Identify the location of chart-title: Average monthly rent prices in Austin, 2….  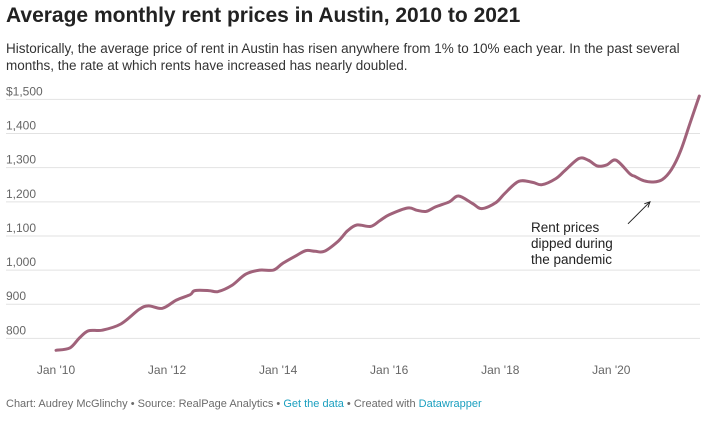
(263, 15).